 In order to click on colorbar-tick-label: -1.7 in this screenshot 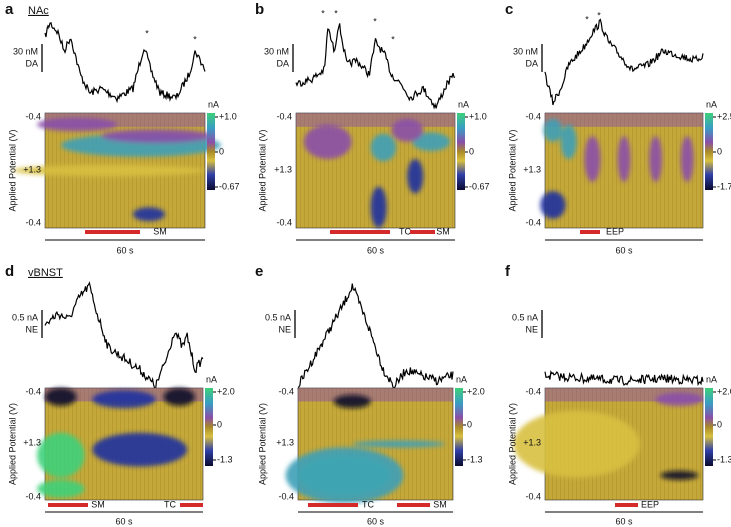, I will do `click(724, 186)`.